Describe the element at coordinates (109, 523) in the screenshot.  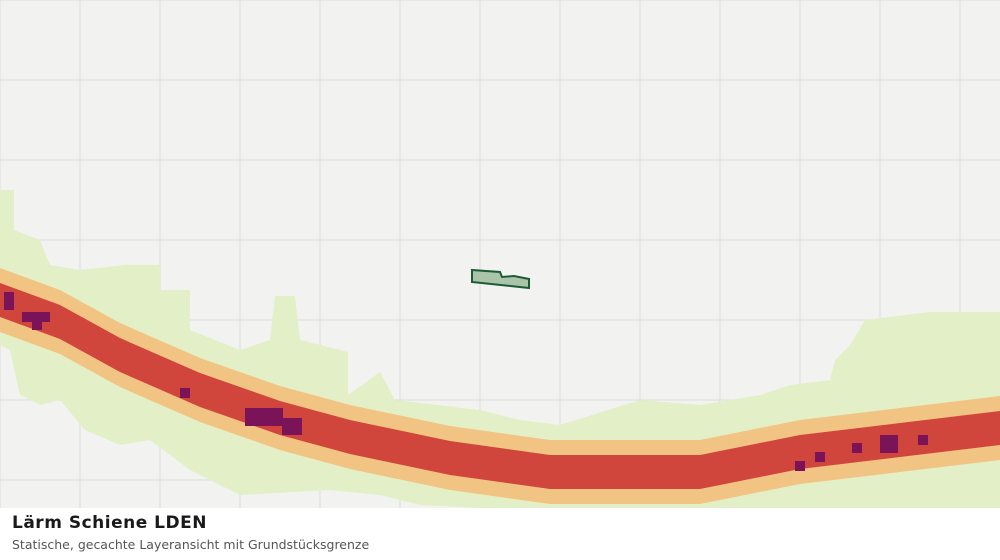
I see `layer-title: Lärm Schiene LDEN` at that location.